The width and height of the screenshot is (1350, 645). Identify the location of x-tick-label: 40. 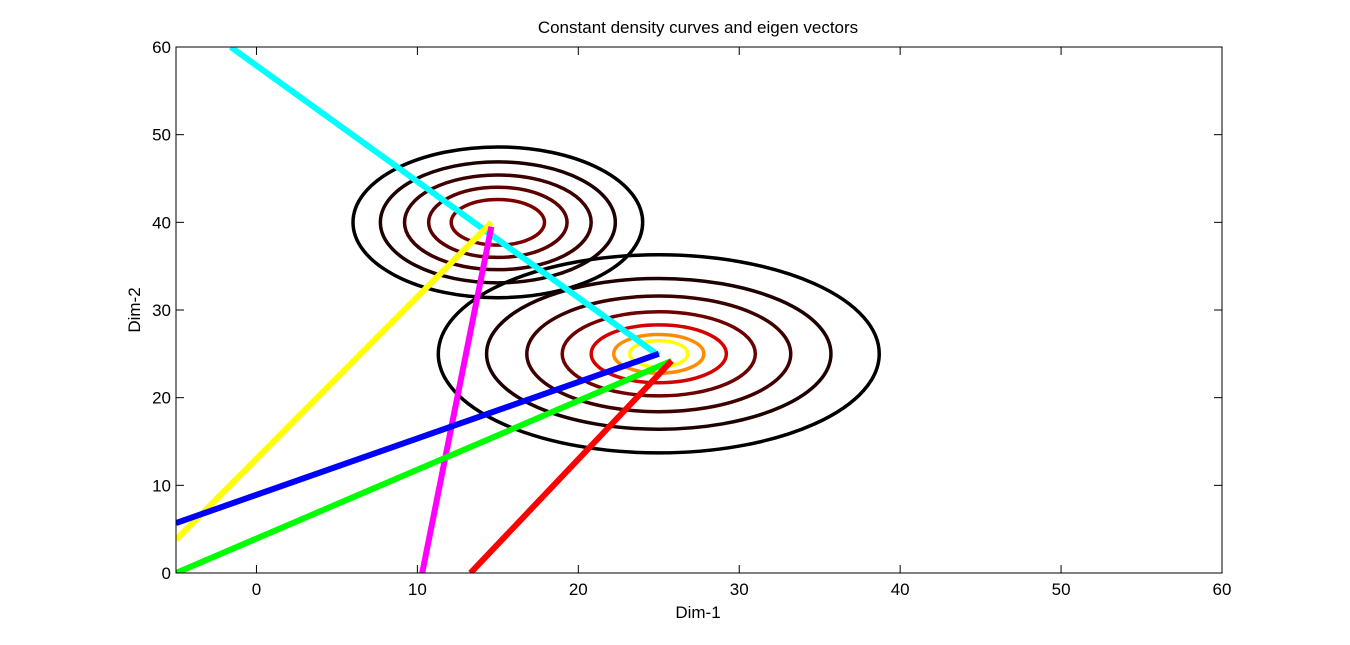
(900, 589).